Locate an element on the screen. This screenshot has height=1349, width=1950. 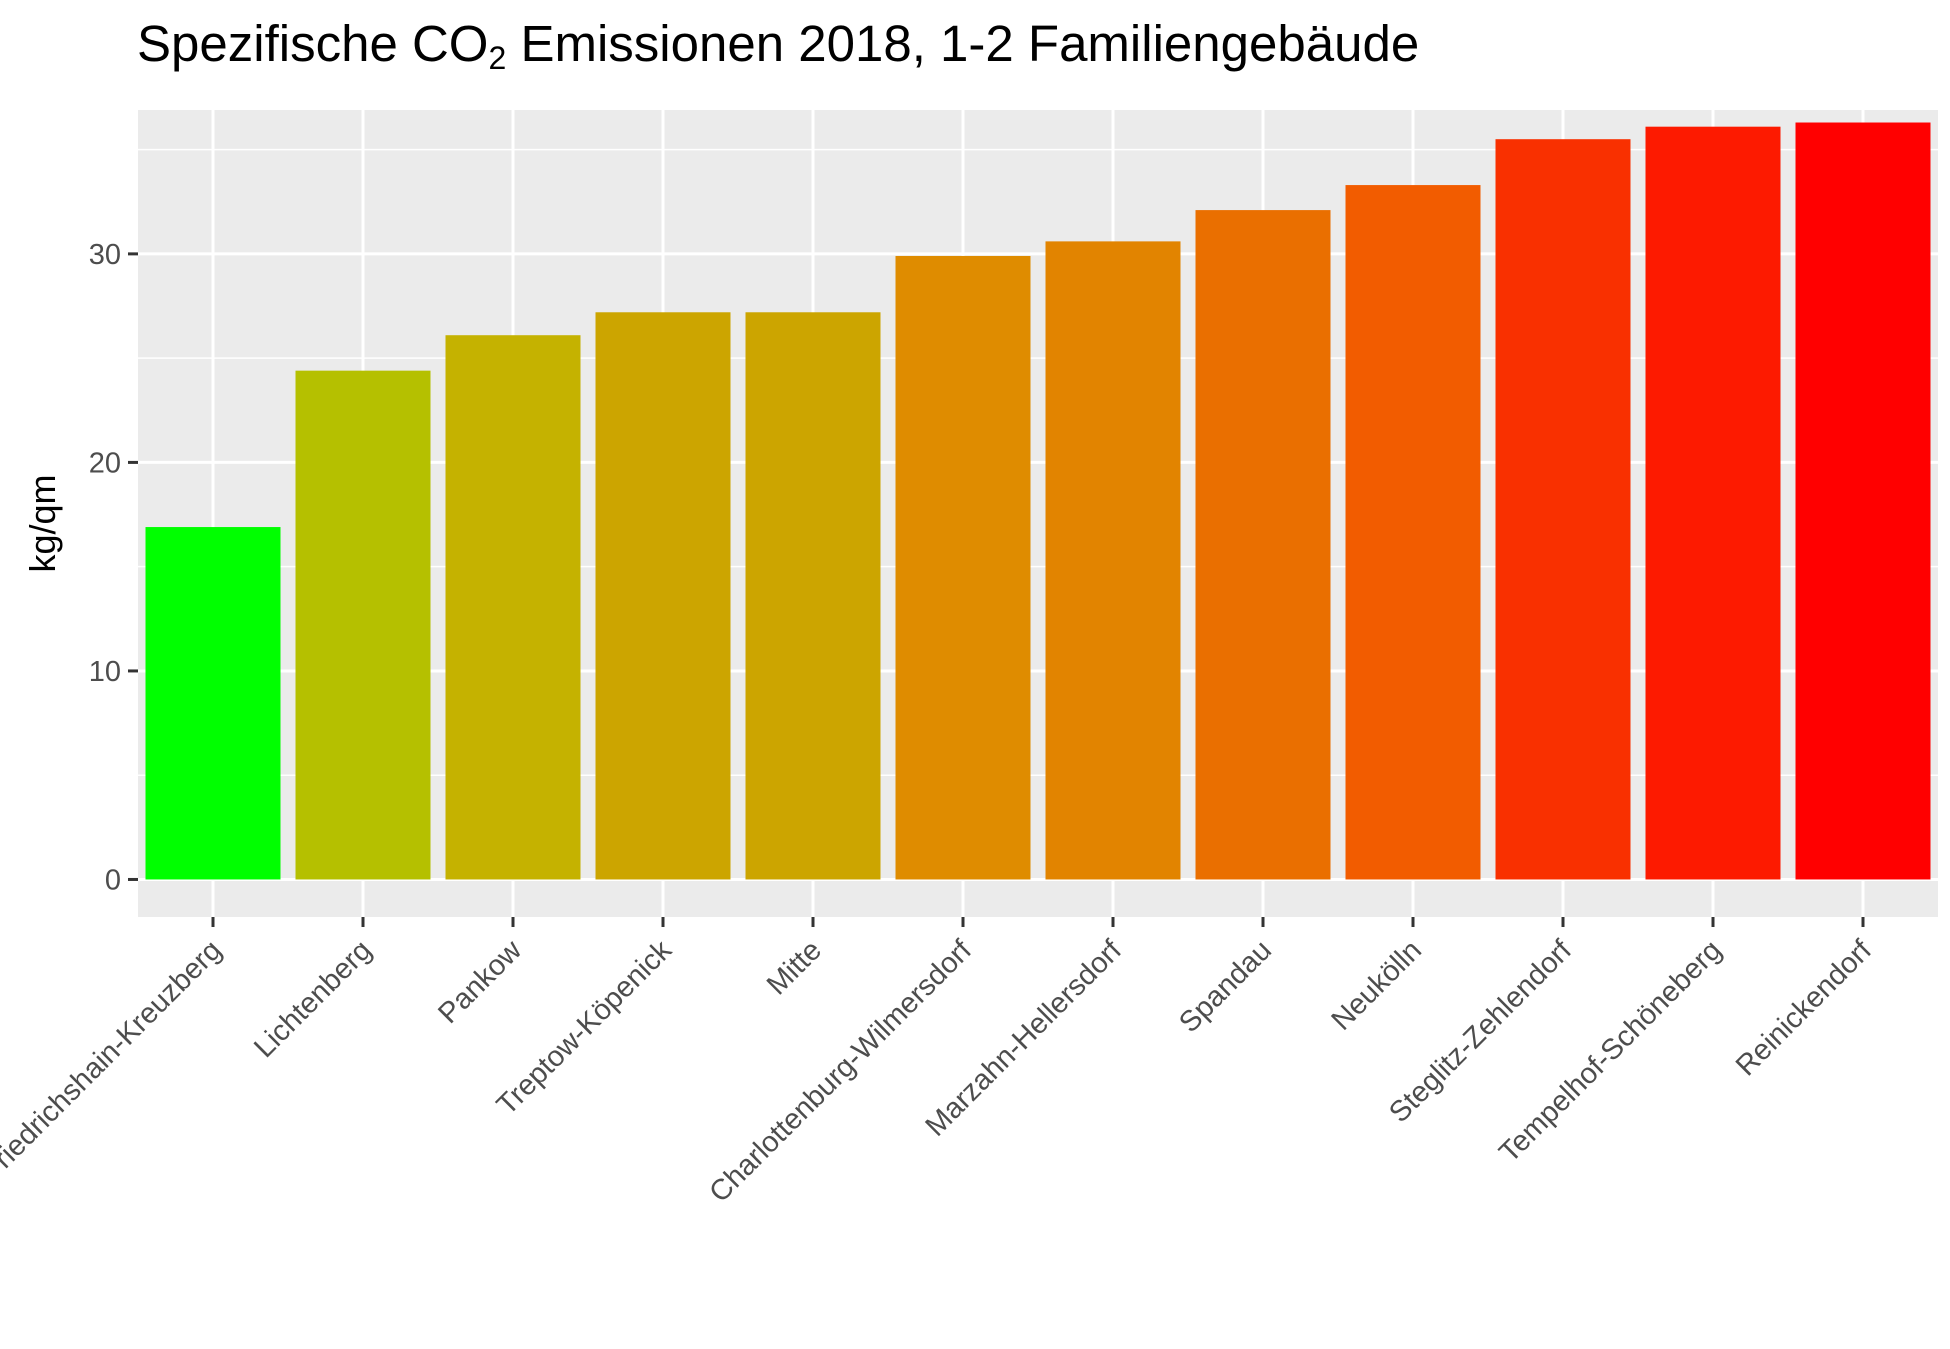
y-axis-title: kg/qm is located at coordinates (42, 523).